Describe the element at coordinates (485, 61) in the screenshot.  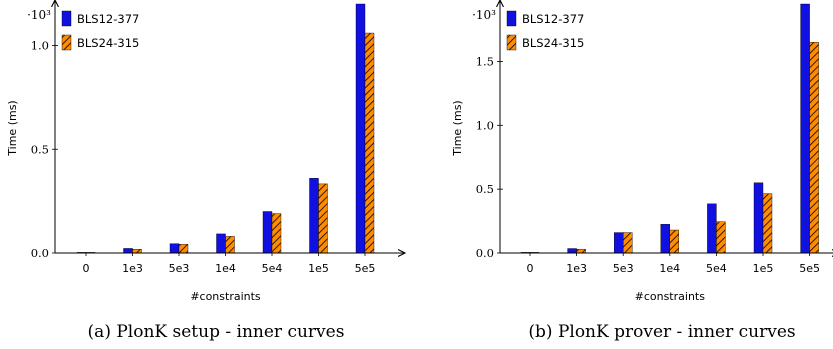
I see `y-tick-label: 1.5` at that location.